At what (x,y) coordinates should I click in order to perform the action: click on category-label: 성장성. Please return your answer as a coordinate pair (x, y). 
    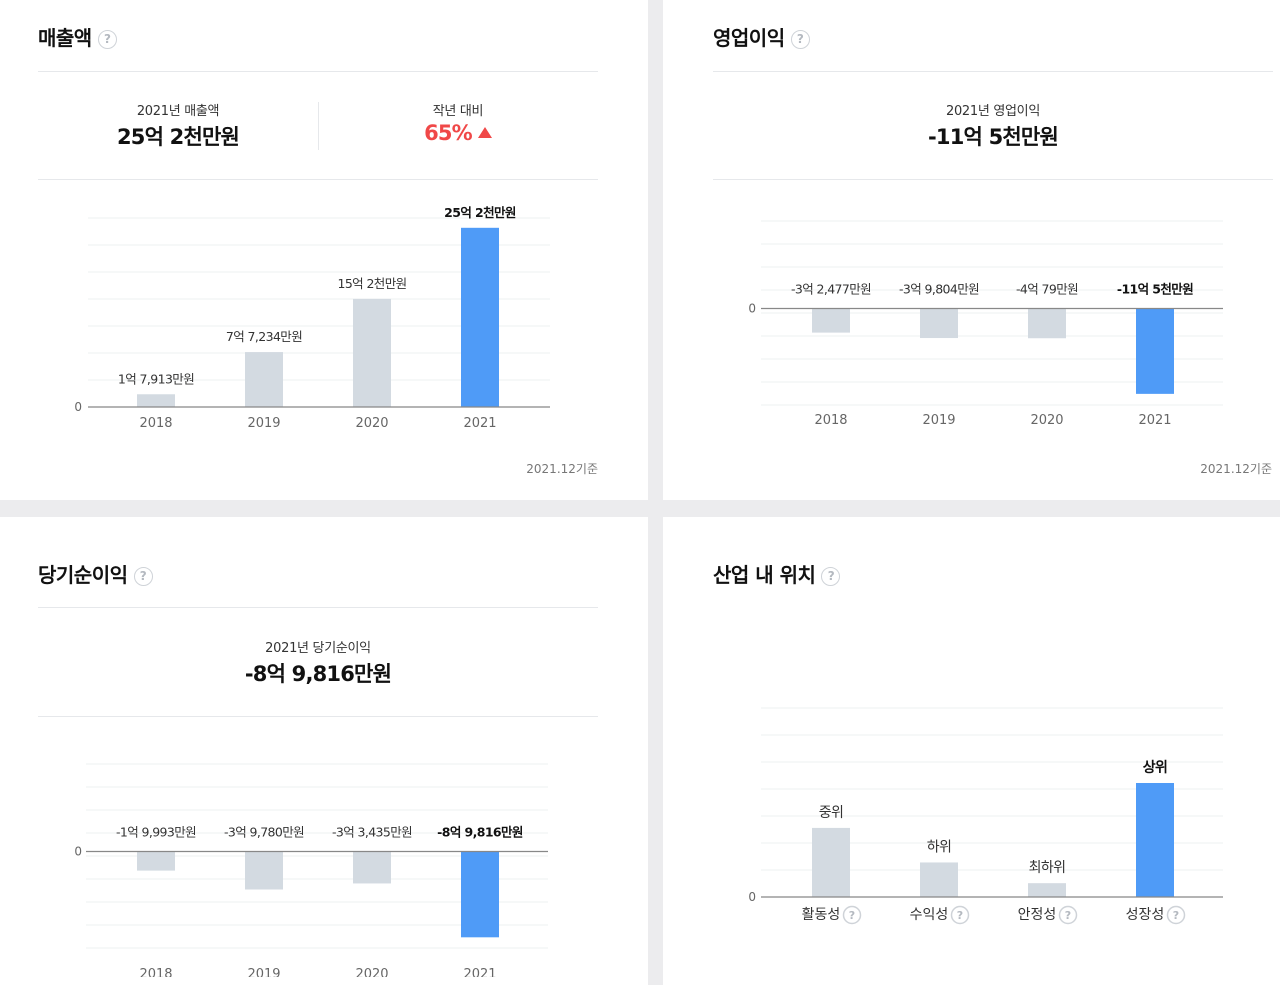
    Looking at the image, I should click on (1145, 915).